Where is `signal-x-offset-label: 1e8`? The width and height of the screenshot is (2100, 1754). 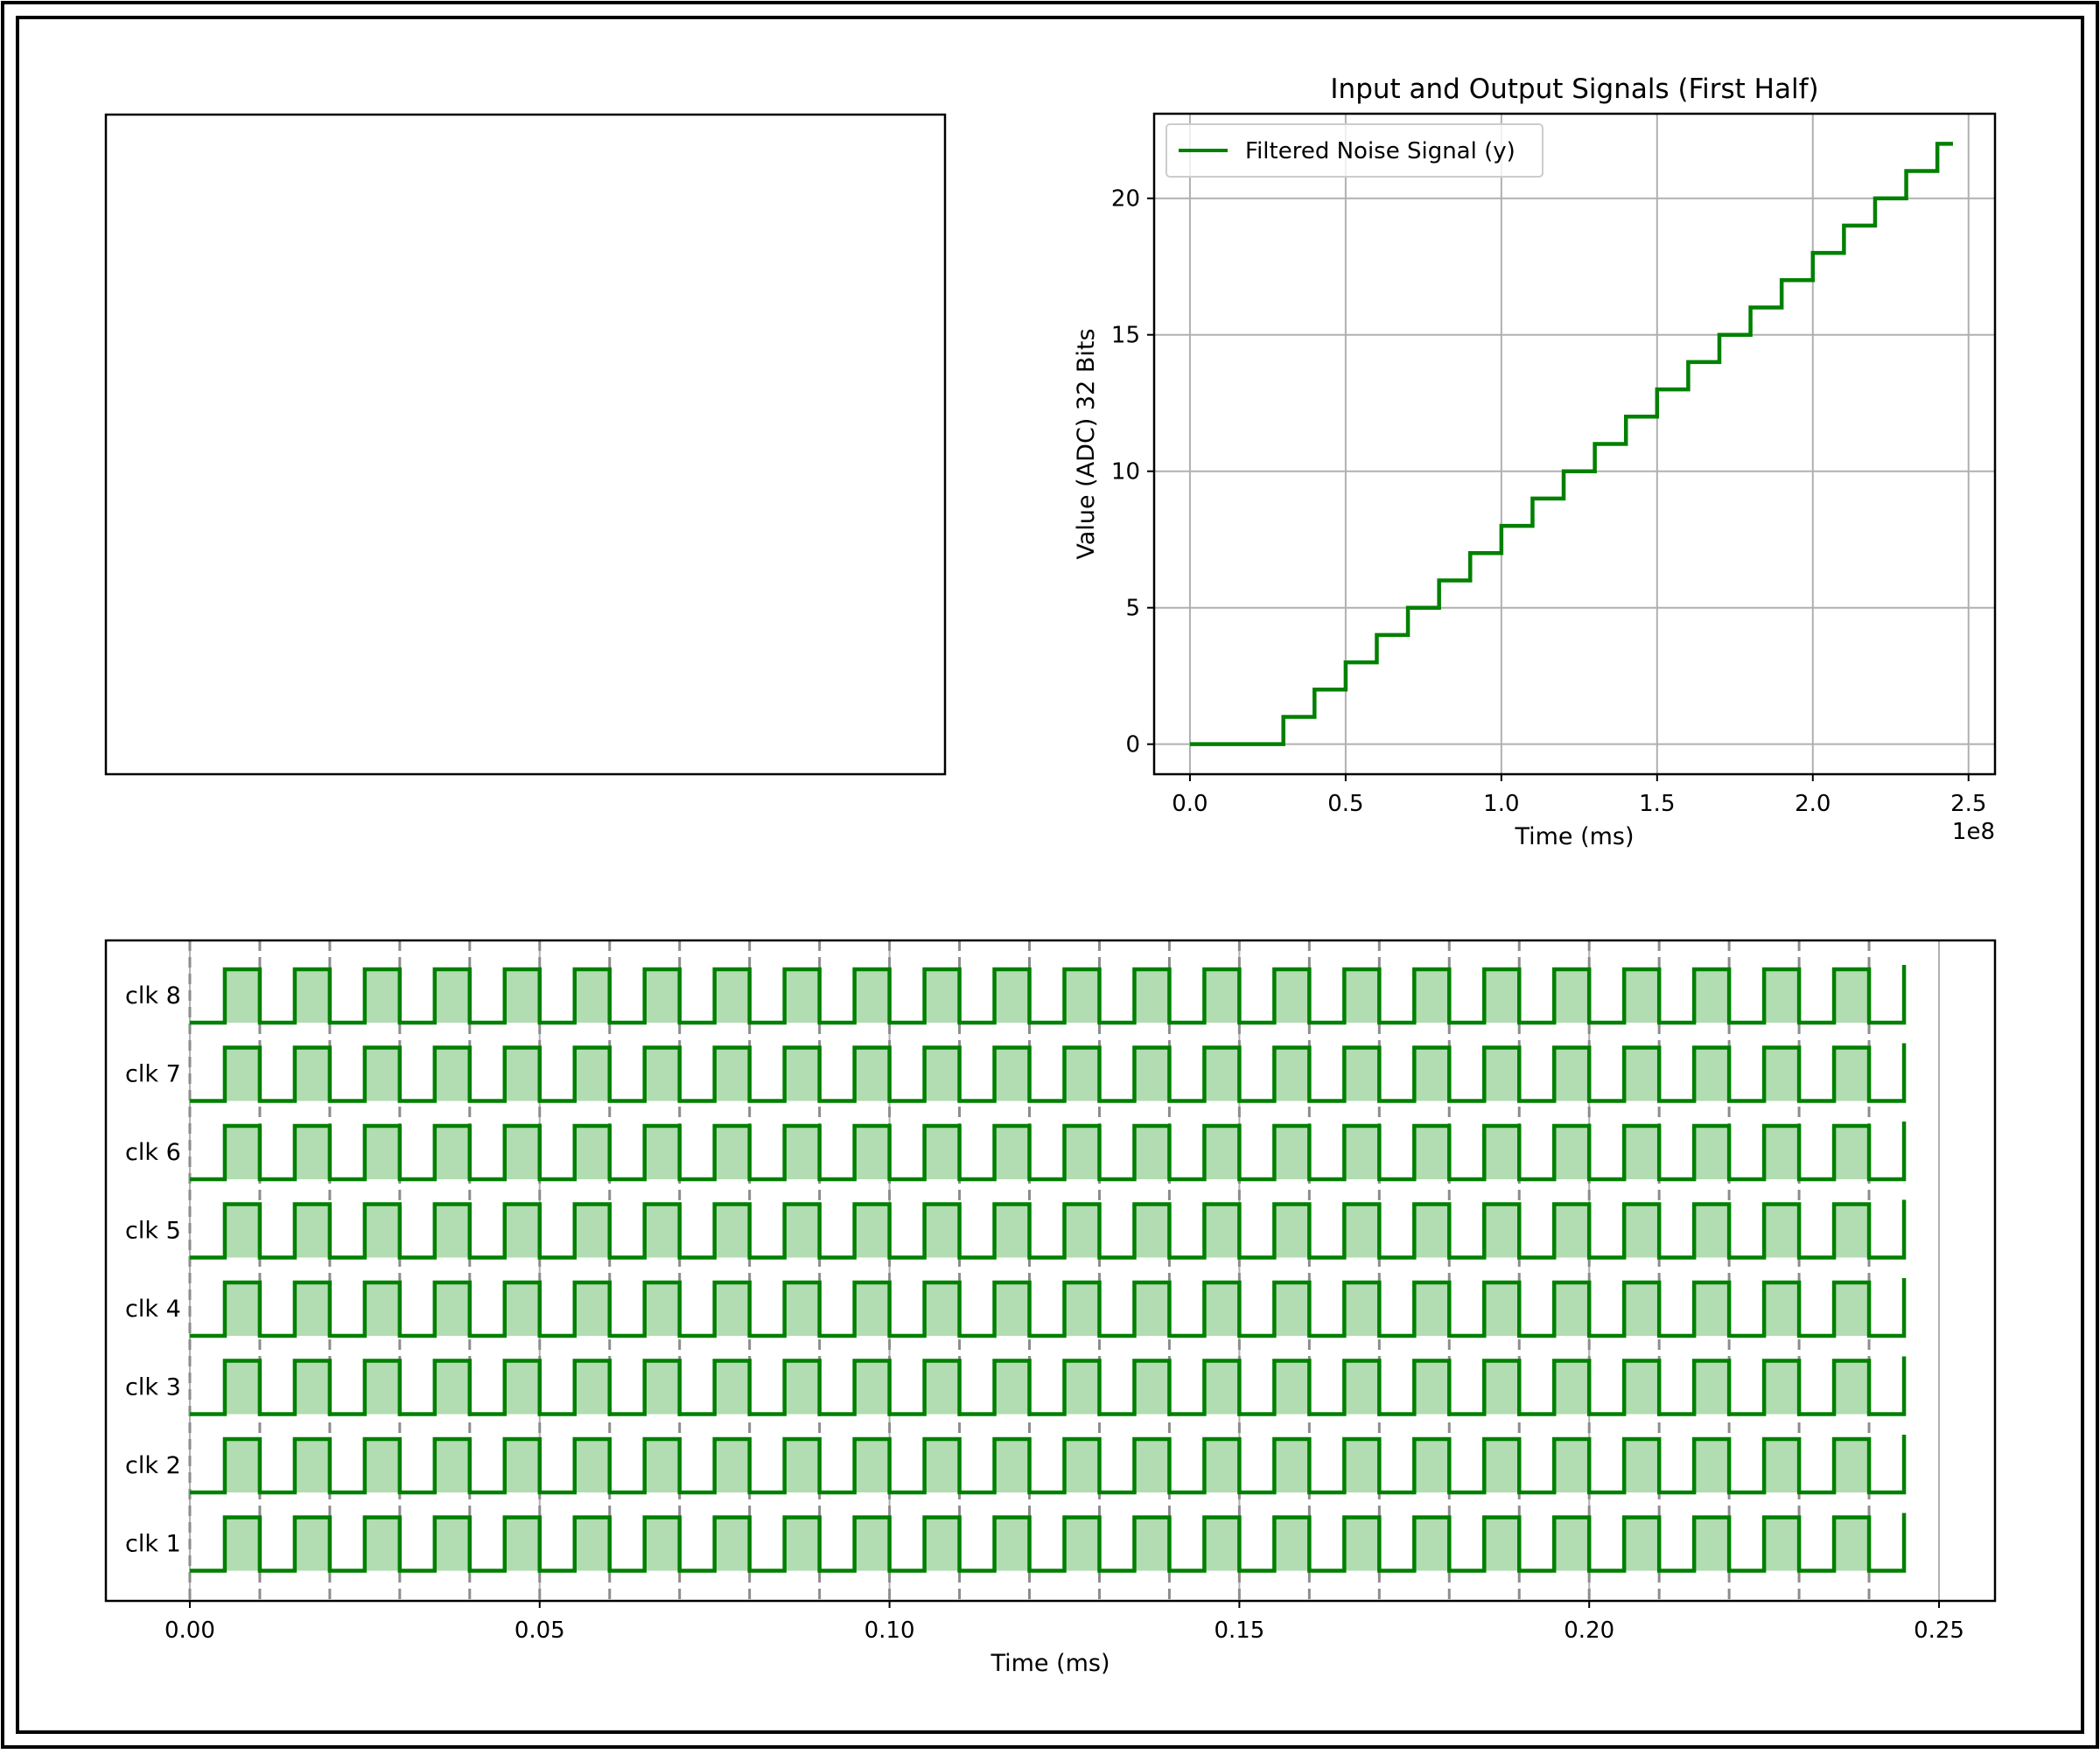 signal-x-offset-label: 1e8 is located at coordinates (1973, 832).